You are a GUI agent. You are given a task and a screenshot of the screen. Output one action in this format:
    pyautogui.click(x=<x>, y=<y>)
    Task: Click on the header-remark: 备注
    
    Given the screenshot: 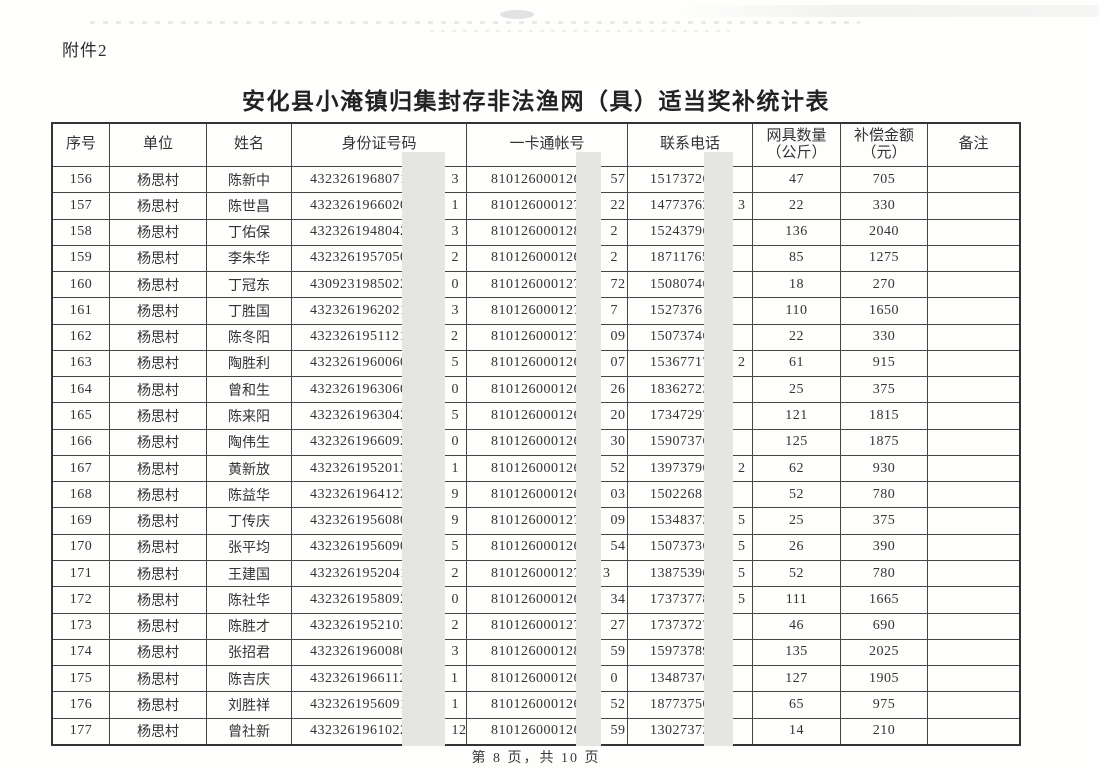 What is the action you would take?
    pyautogui.click(x=973, y=145)
    